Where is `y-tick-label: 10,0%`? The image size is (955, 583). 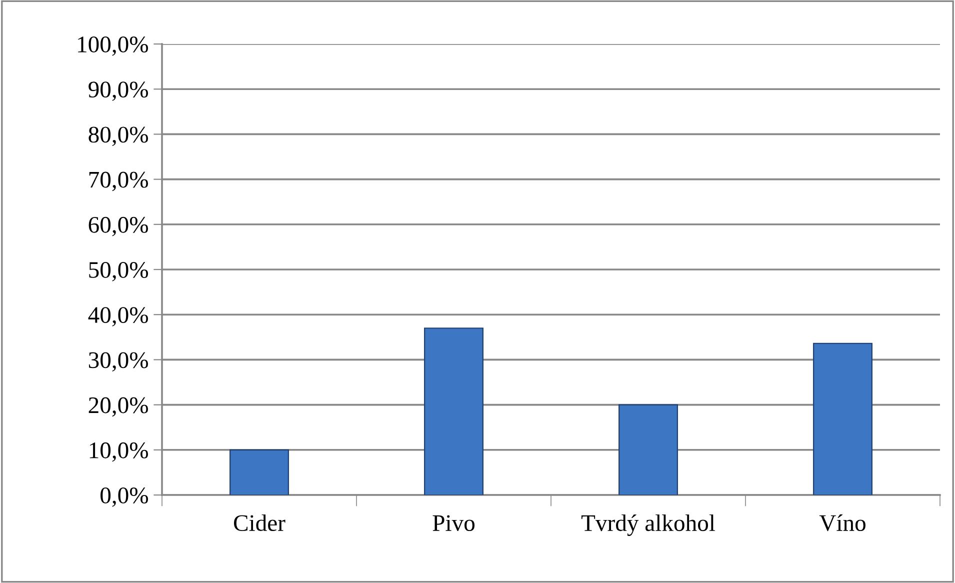
y-tick-label: 10,0% is located at coordinates (119, 452).